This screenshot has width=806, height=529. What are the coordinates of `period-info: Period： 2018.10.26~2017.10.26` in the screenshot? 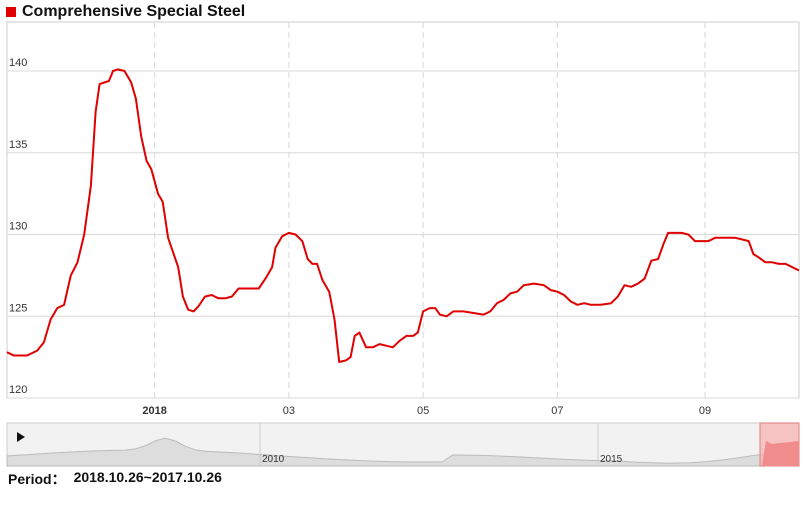 It's located at (115, 479).